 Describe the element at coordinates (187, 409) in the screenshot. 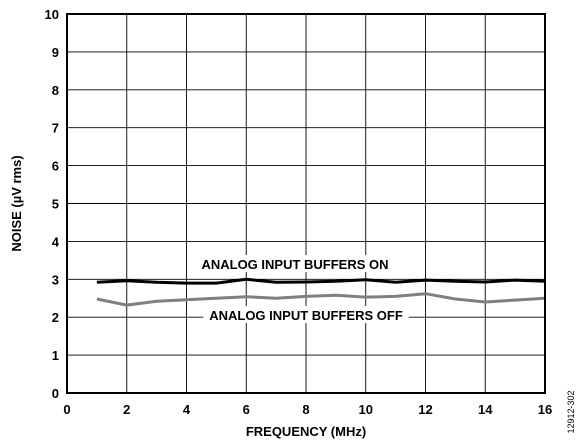

I see `x-tick-label: 4` at that location.